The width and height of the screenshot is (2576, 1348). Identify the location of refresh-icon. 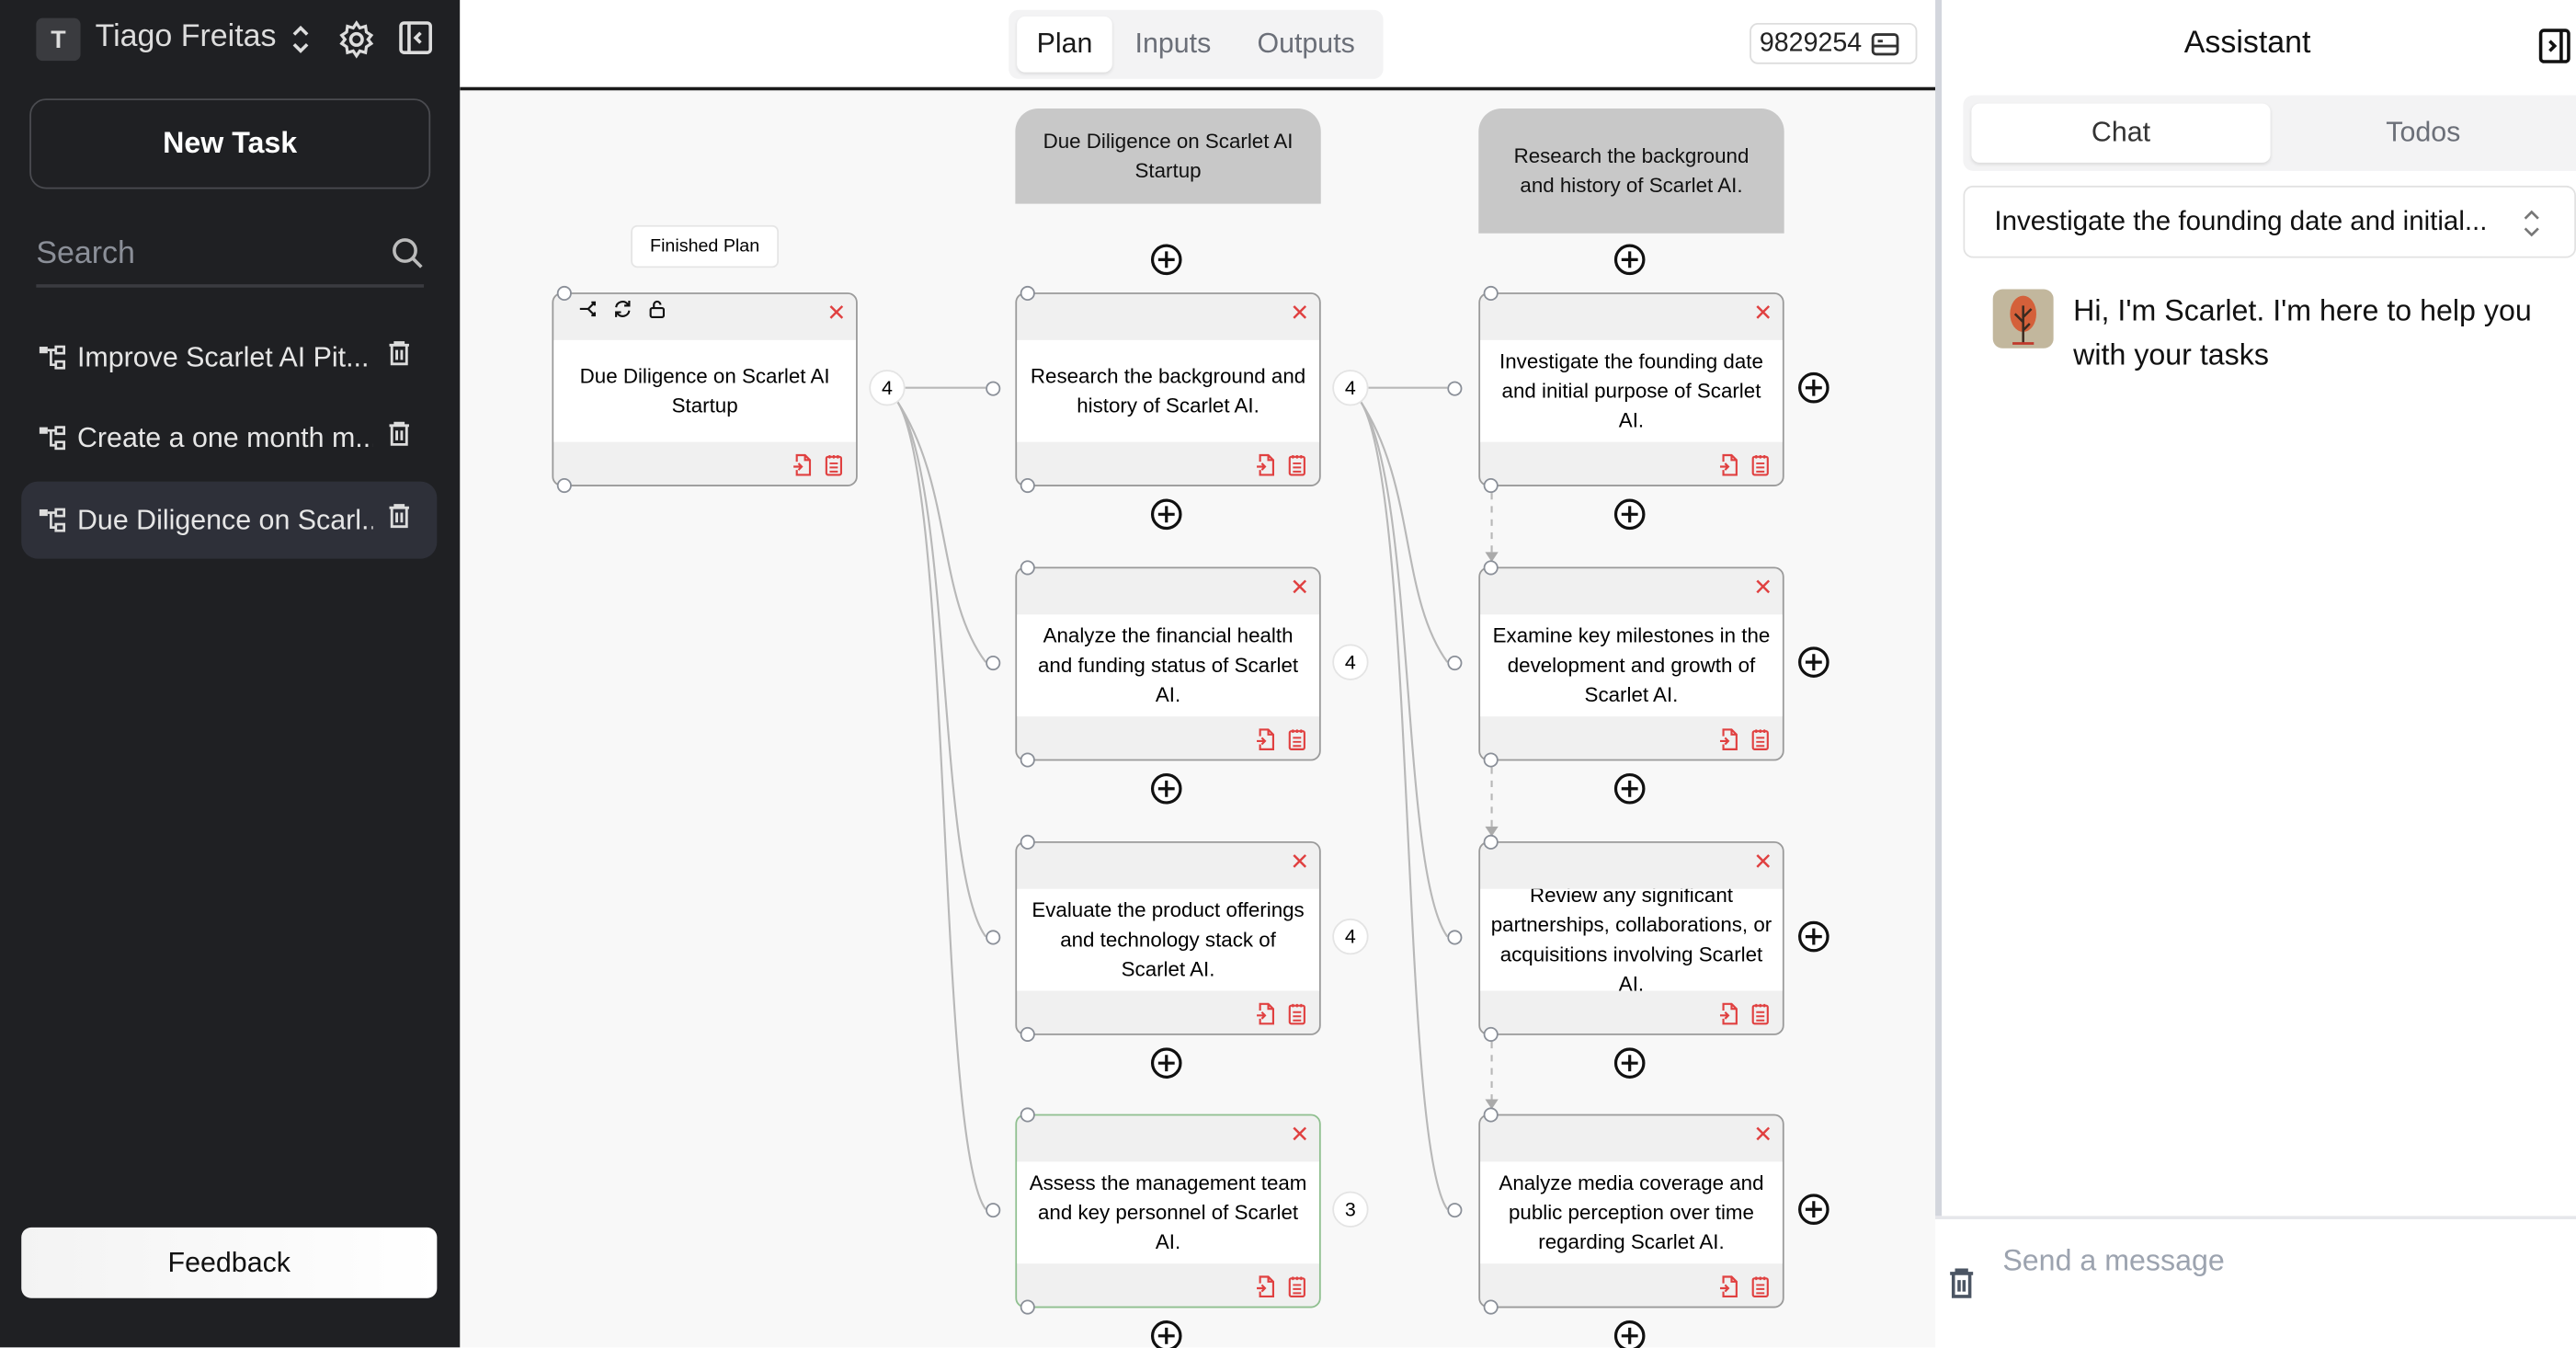
(623, 308).